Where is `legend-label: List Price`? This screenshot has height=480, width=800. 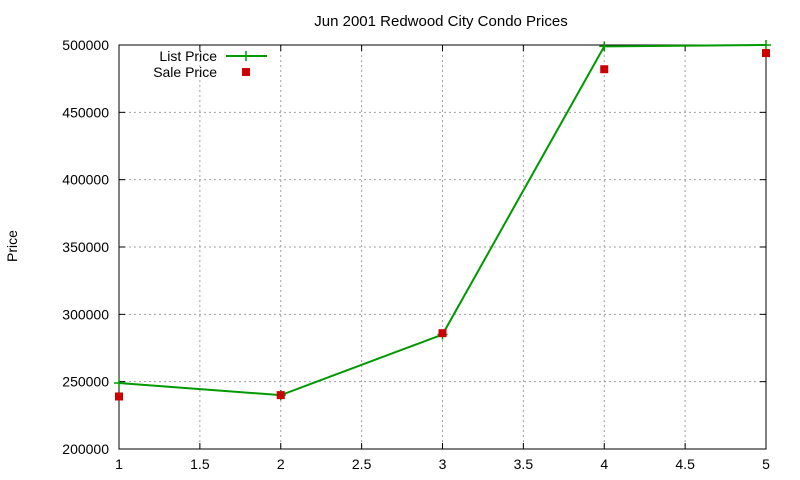 legend-label: List Price is located at coordinates (188, 56).